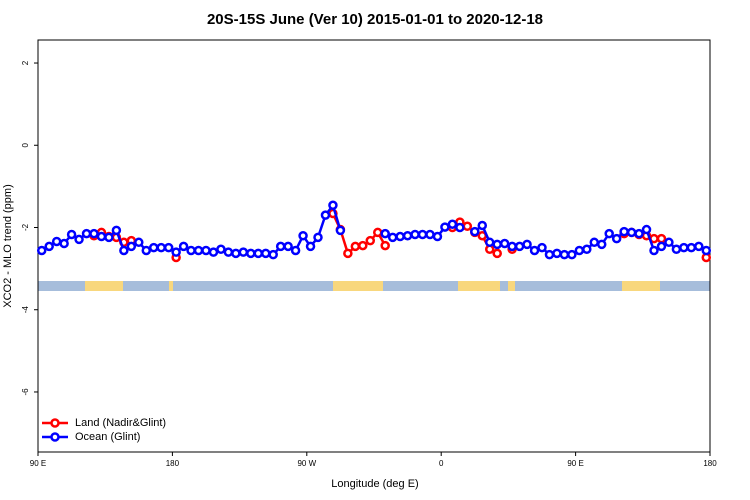 This screenshot has width=750, height=500. Describe the element at coordinates (374, 484) in the screenshot. I see `x-axis-label: Longitude (deg E)` at that location.